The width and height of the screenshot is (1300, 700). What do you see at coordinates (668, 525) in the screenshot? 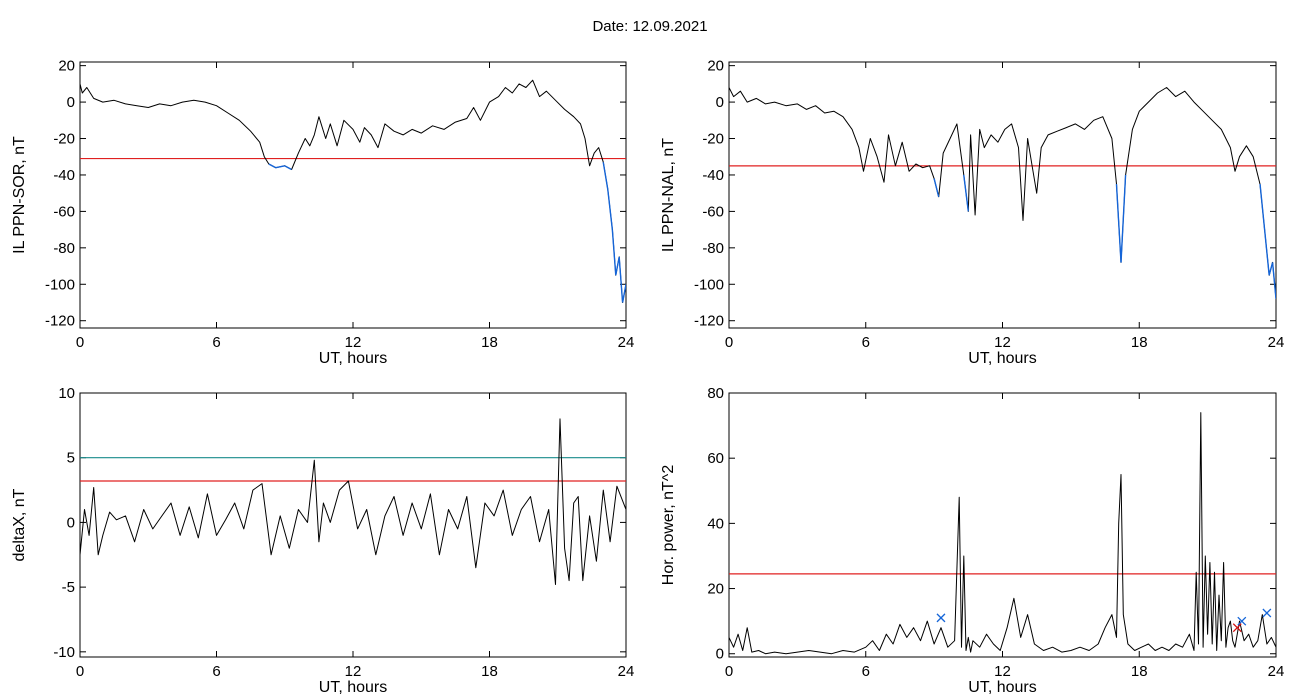
I see `y-axis-label: Hor. power, nT^2` at bounding box center [668, 525].